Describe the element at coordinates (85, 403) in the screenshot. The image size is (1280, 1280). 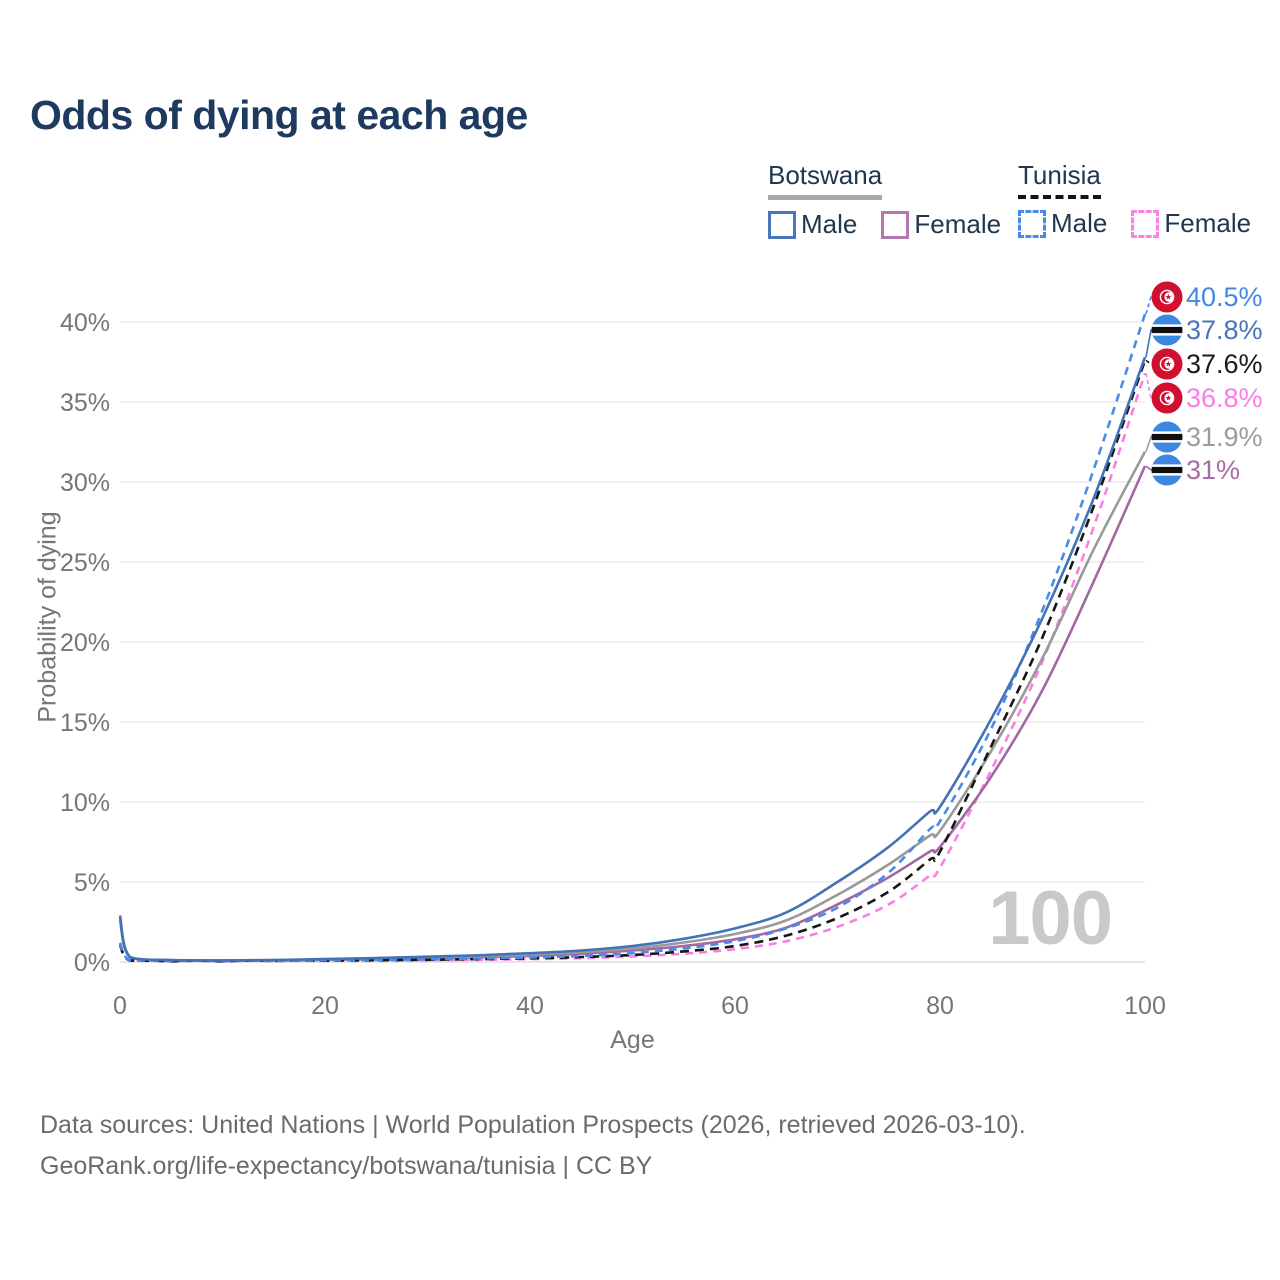
I see `y-tick-label: 35%` at that location.